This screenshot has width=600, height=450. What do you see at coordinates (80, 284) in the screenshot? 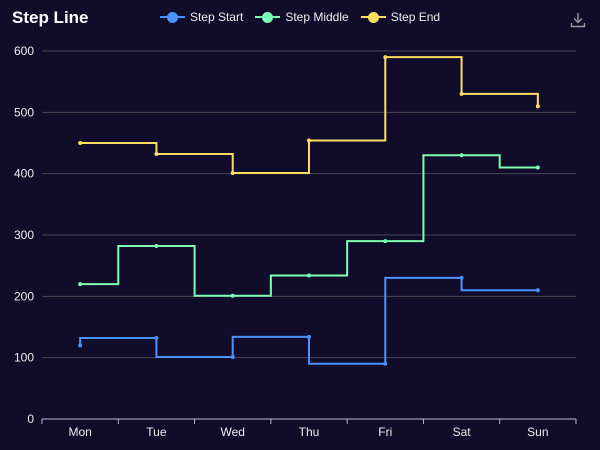
I see `data-point-step-middle-mon` at bounding box center [80, 284].